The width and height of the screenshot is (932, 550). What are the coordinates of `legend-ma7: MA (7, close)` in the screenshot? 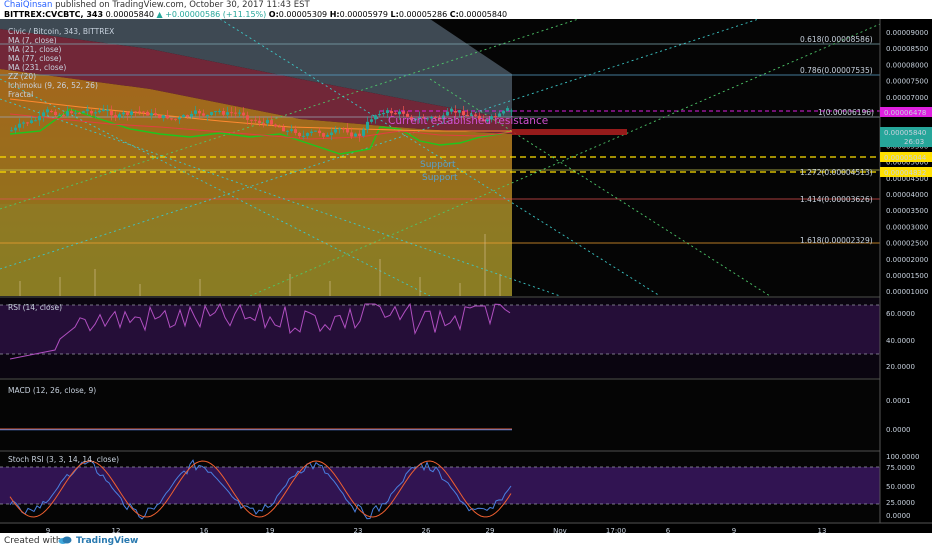 It's located at (32, 40).